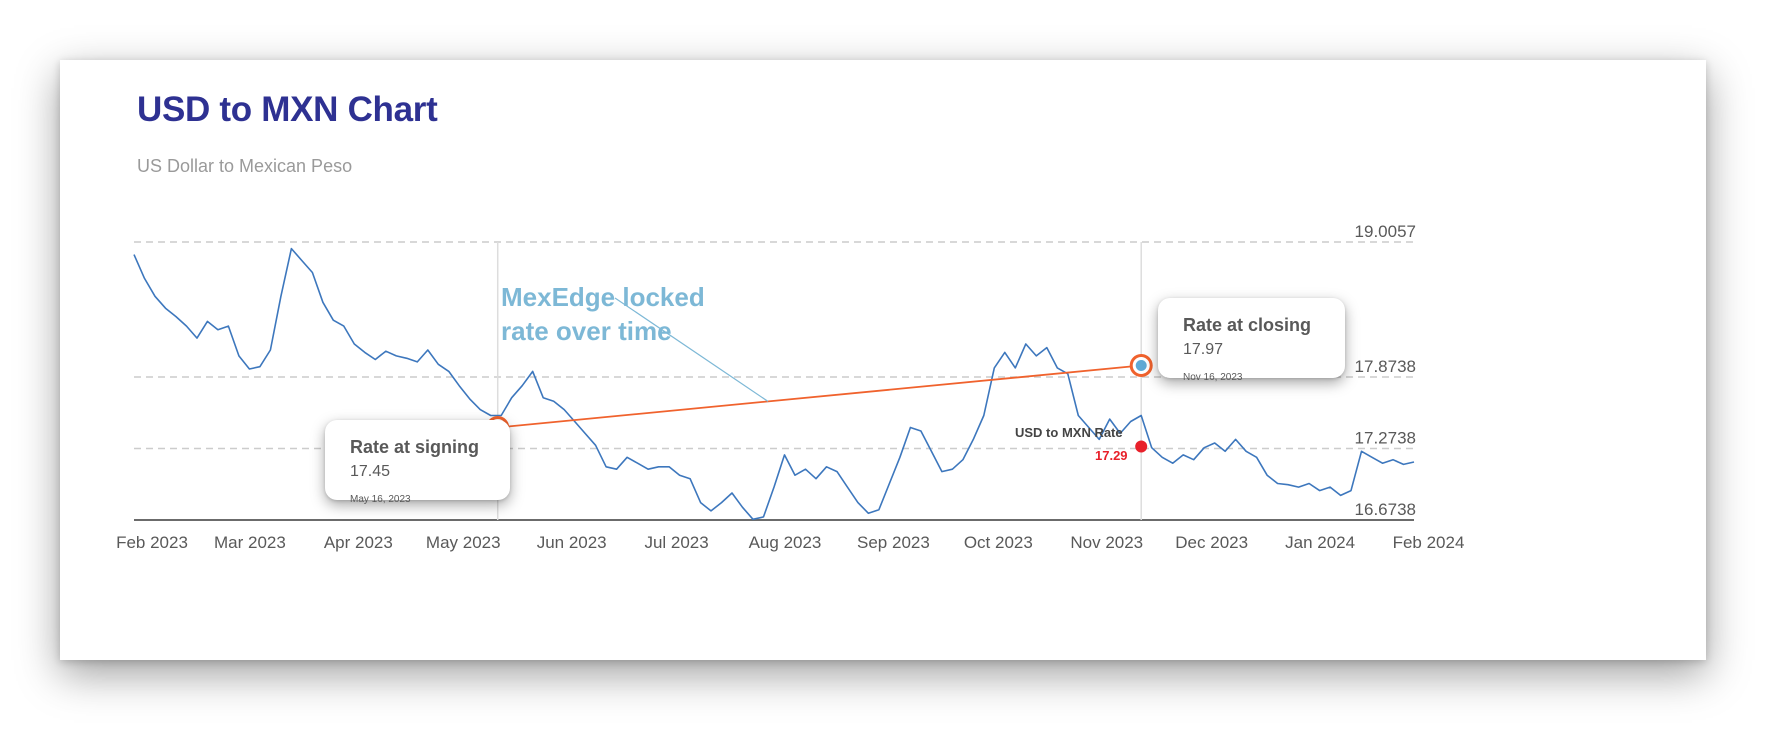 The height and width of the screenshot is (742, 1788). I want to click on x-tick-label: Jun 2023, so click(572, 542).